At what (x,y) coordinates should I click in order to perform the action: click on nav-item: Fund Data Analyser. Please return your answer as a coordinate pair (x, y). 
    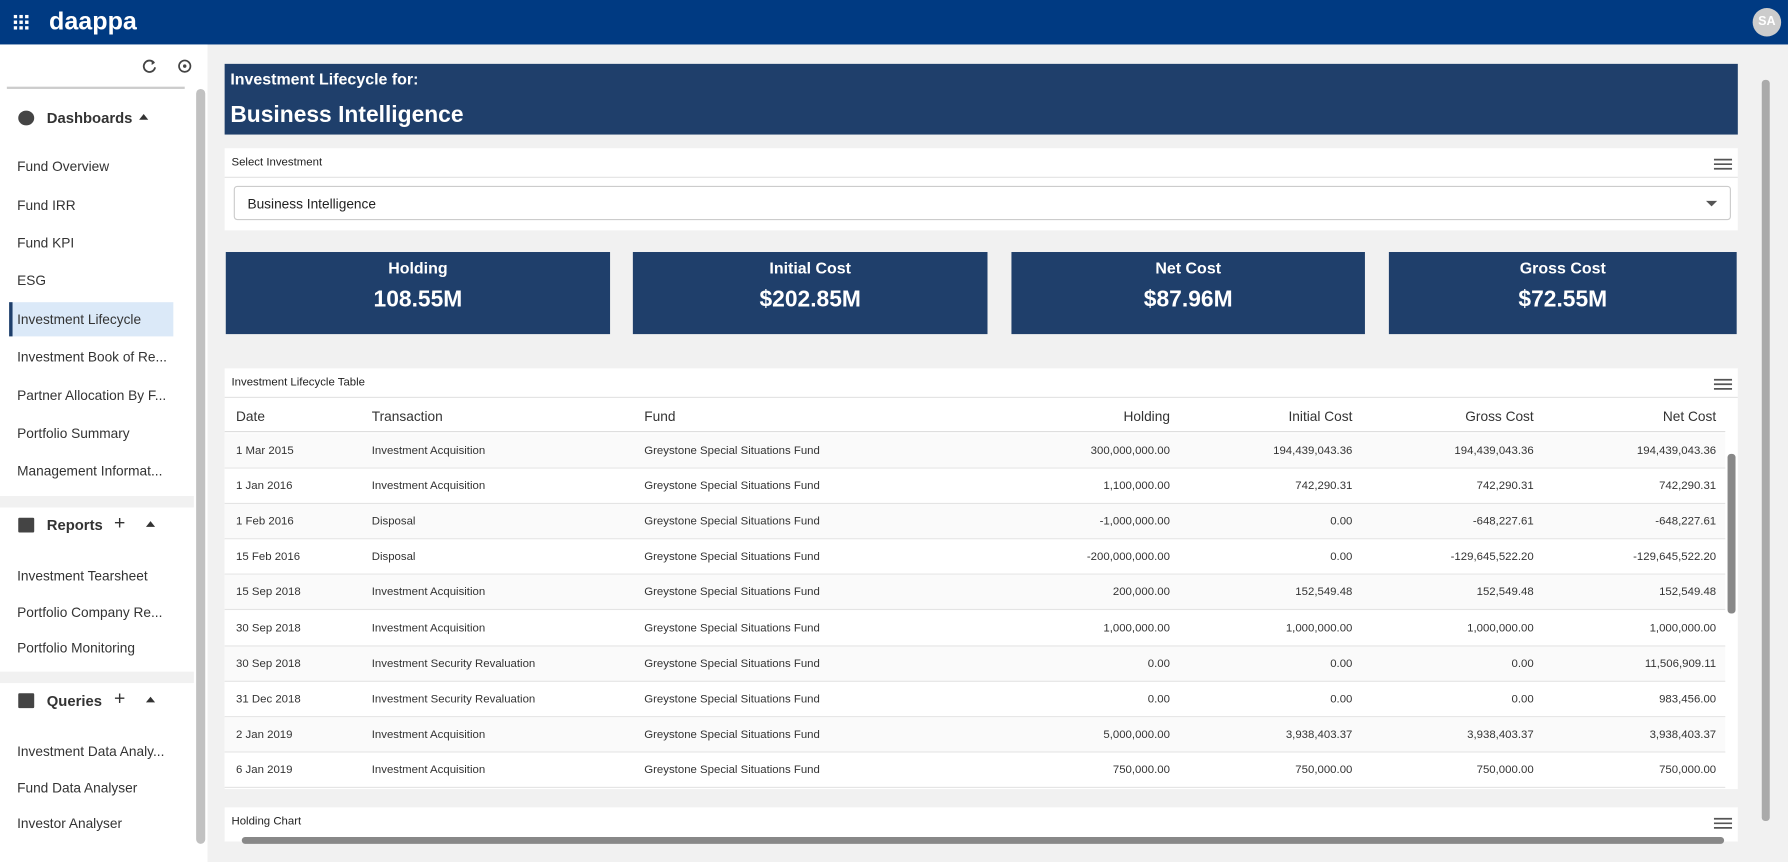
    Looking at the image, I should click on (77, 787).